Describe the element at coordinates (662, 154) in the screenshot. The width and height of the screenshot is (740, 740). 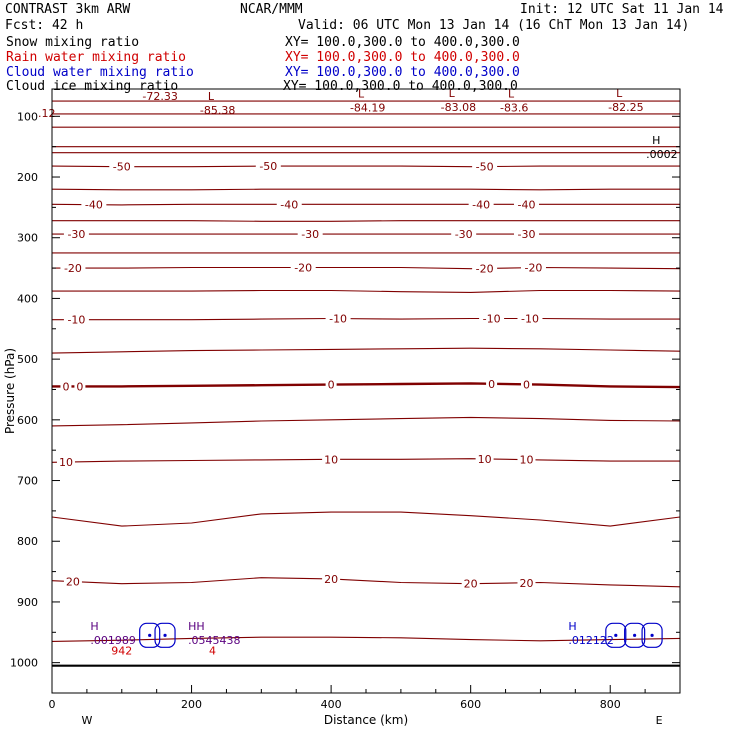
I see `high-center-value: .0002` at that location.